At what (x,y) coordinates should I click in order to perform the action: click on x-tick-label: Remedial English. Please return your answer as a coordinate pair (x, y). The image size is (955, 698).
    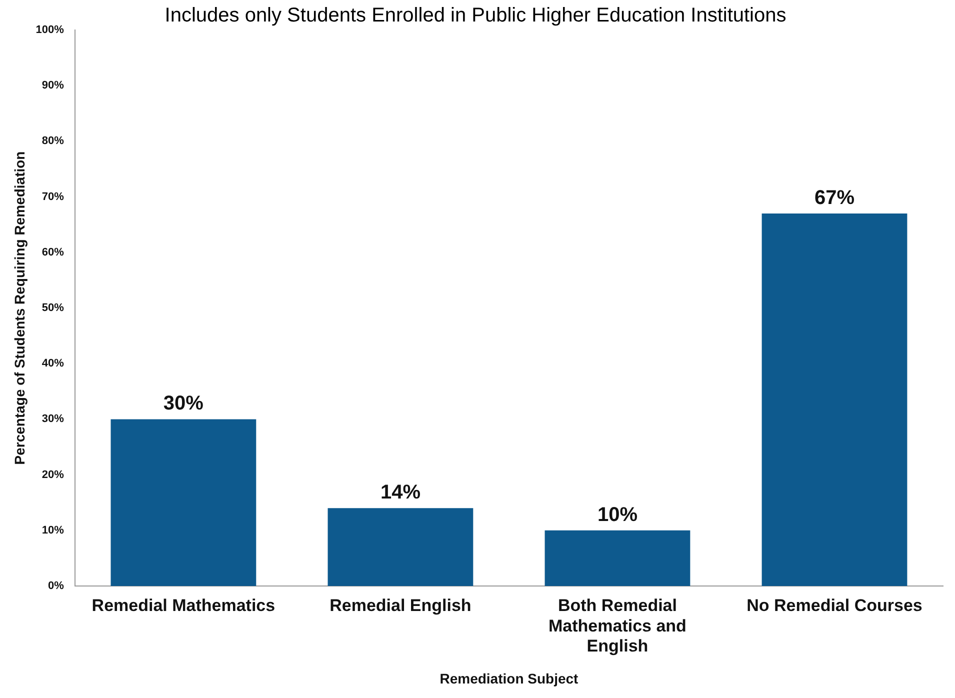
    Looking at the image, I should click on (401, 605).